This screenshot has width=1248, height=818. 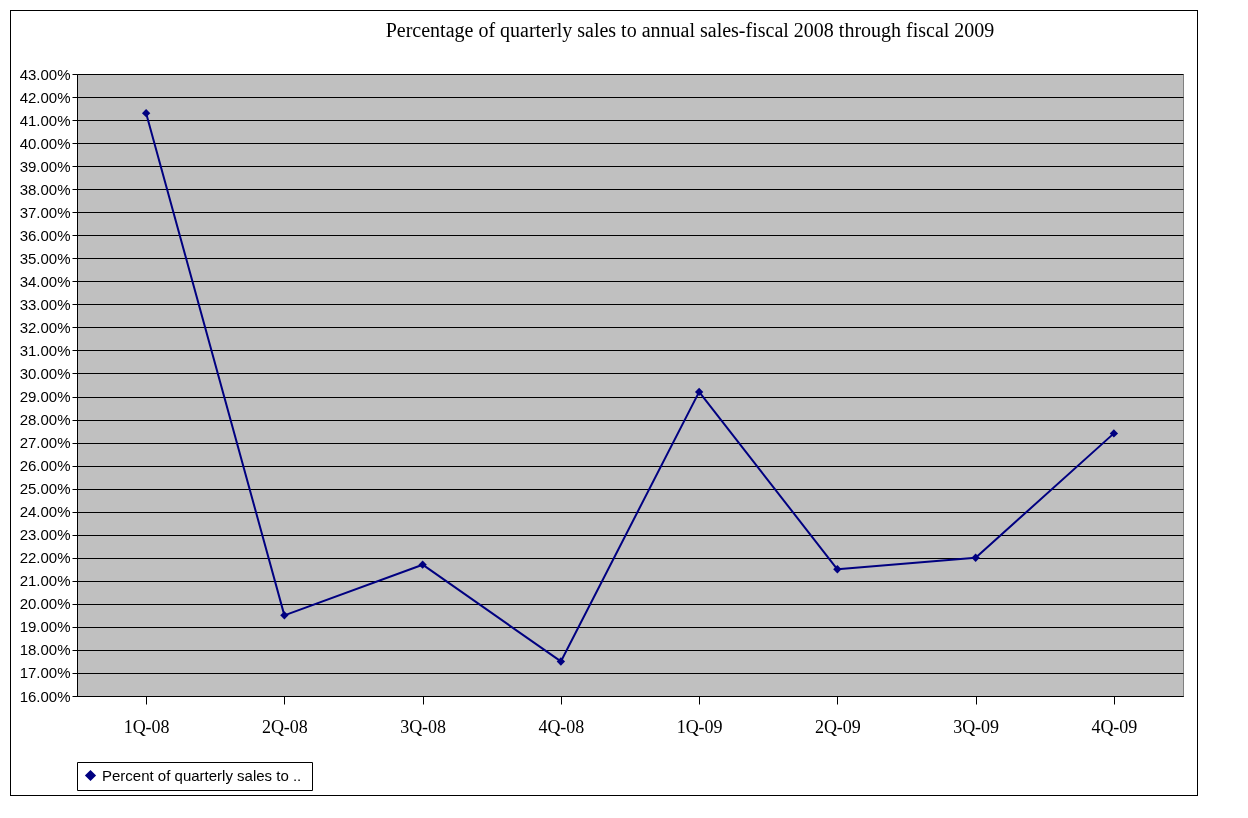 I want to click on x-tick-label: 3Q-08, so click(x=423, y=726).